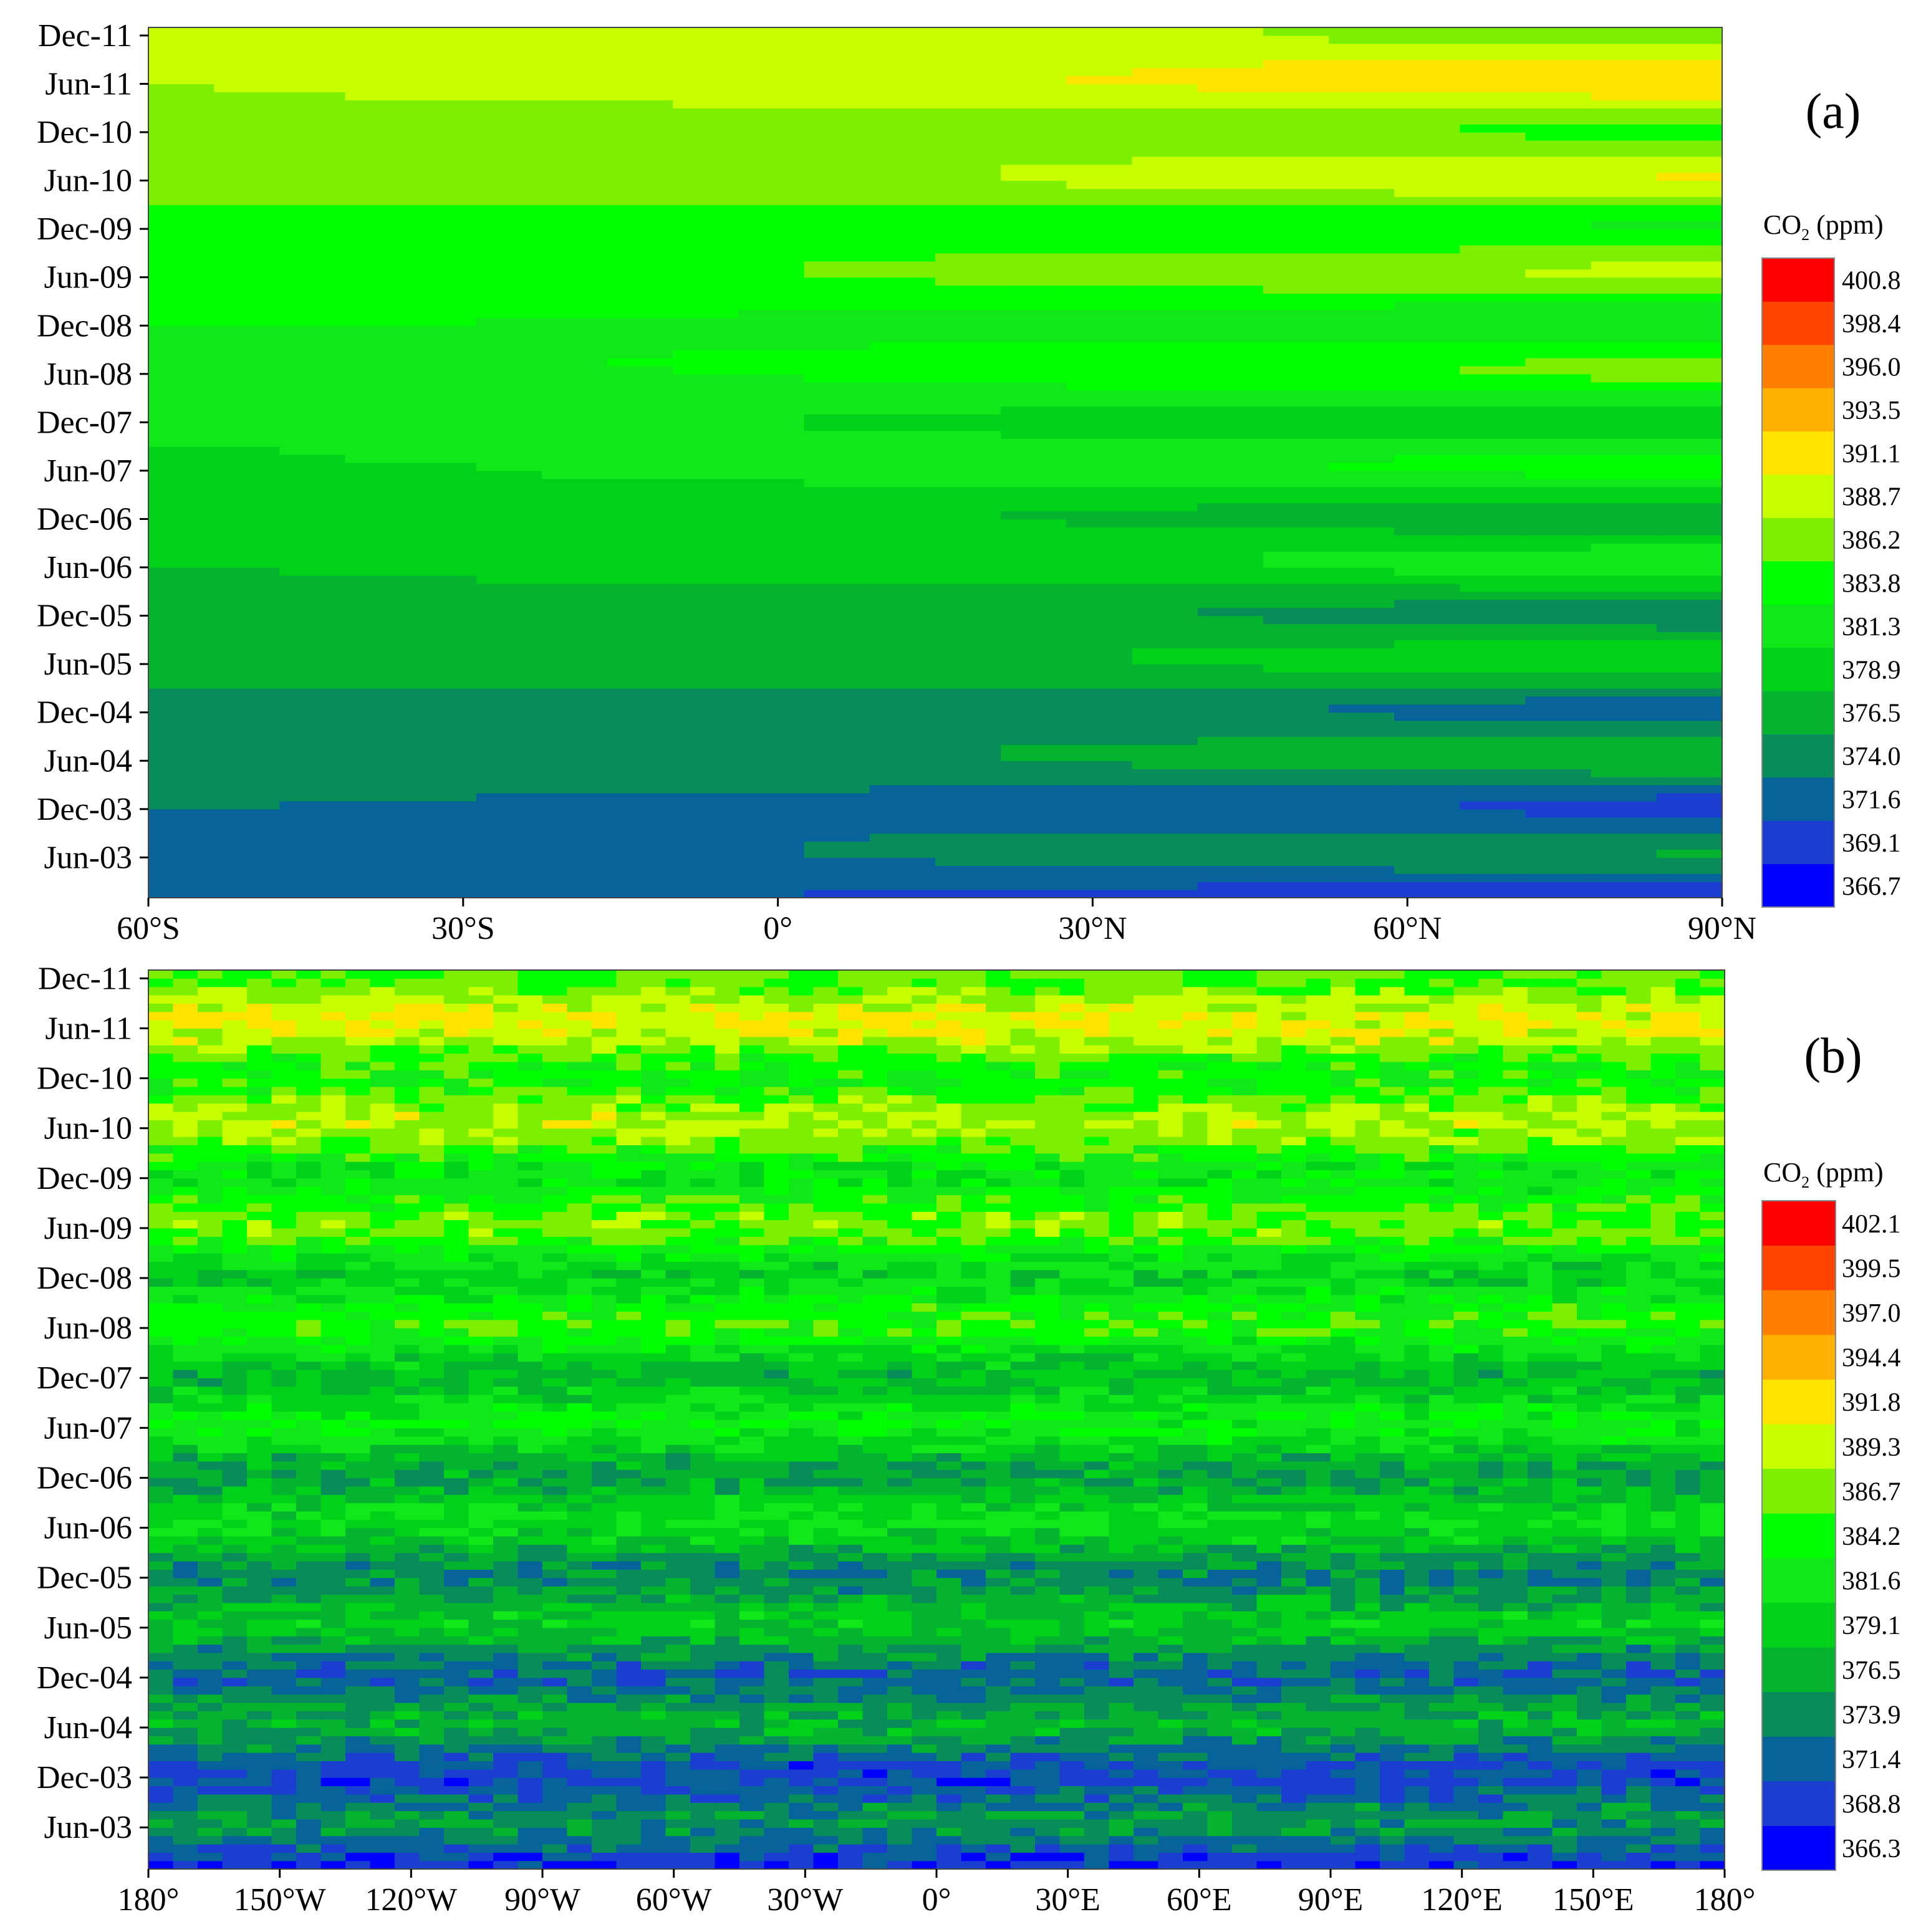 The image size is (1926, 1932). Describe the element at coordinates (1872, 367) in the screenshot. I see `colorbar-label: 396.0` at that location.